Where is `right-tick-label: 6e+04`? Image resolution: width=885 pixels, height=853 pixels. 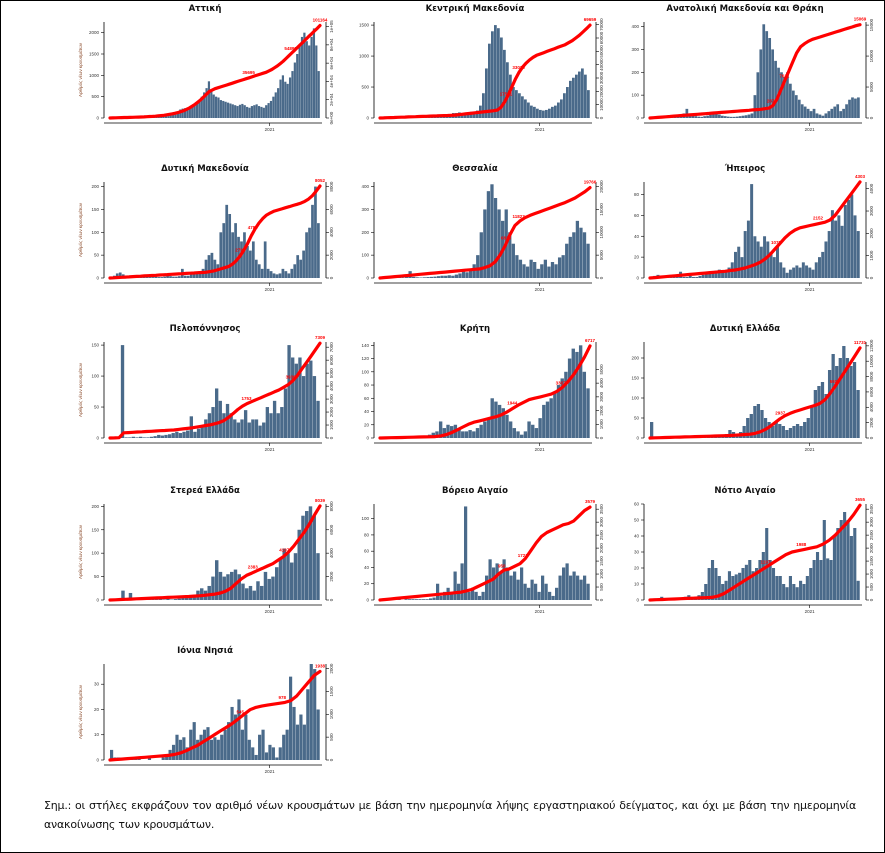
right-tick-label: 6e+04 is located at coordinates (331, 62).